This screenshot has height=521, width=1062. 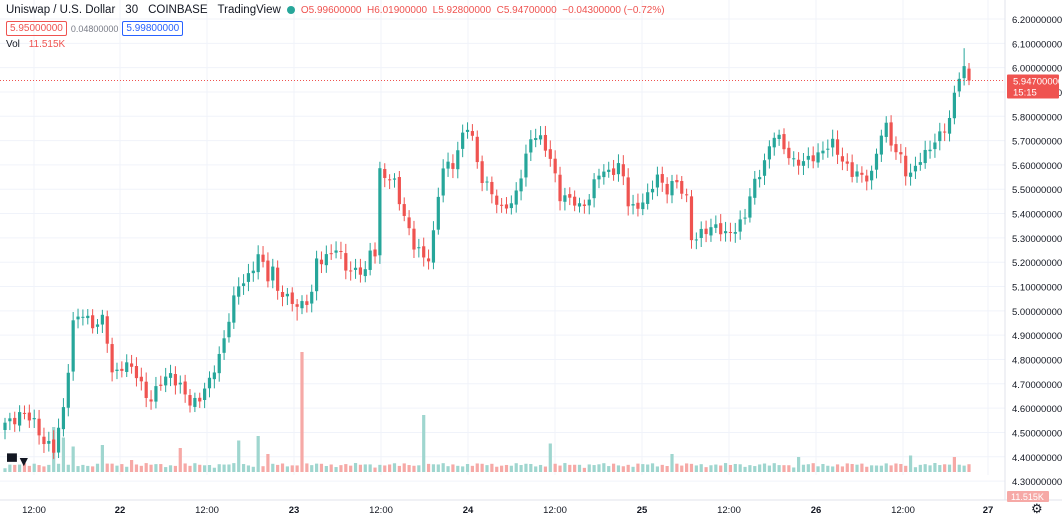 I want to click on y-tick-label: 5.80000000, so click(x=1037, y=117).